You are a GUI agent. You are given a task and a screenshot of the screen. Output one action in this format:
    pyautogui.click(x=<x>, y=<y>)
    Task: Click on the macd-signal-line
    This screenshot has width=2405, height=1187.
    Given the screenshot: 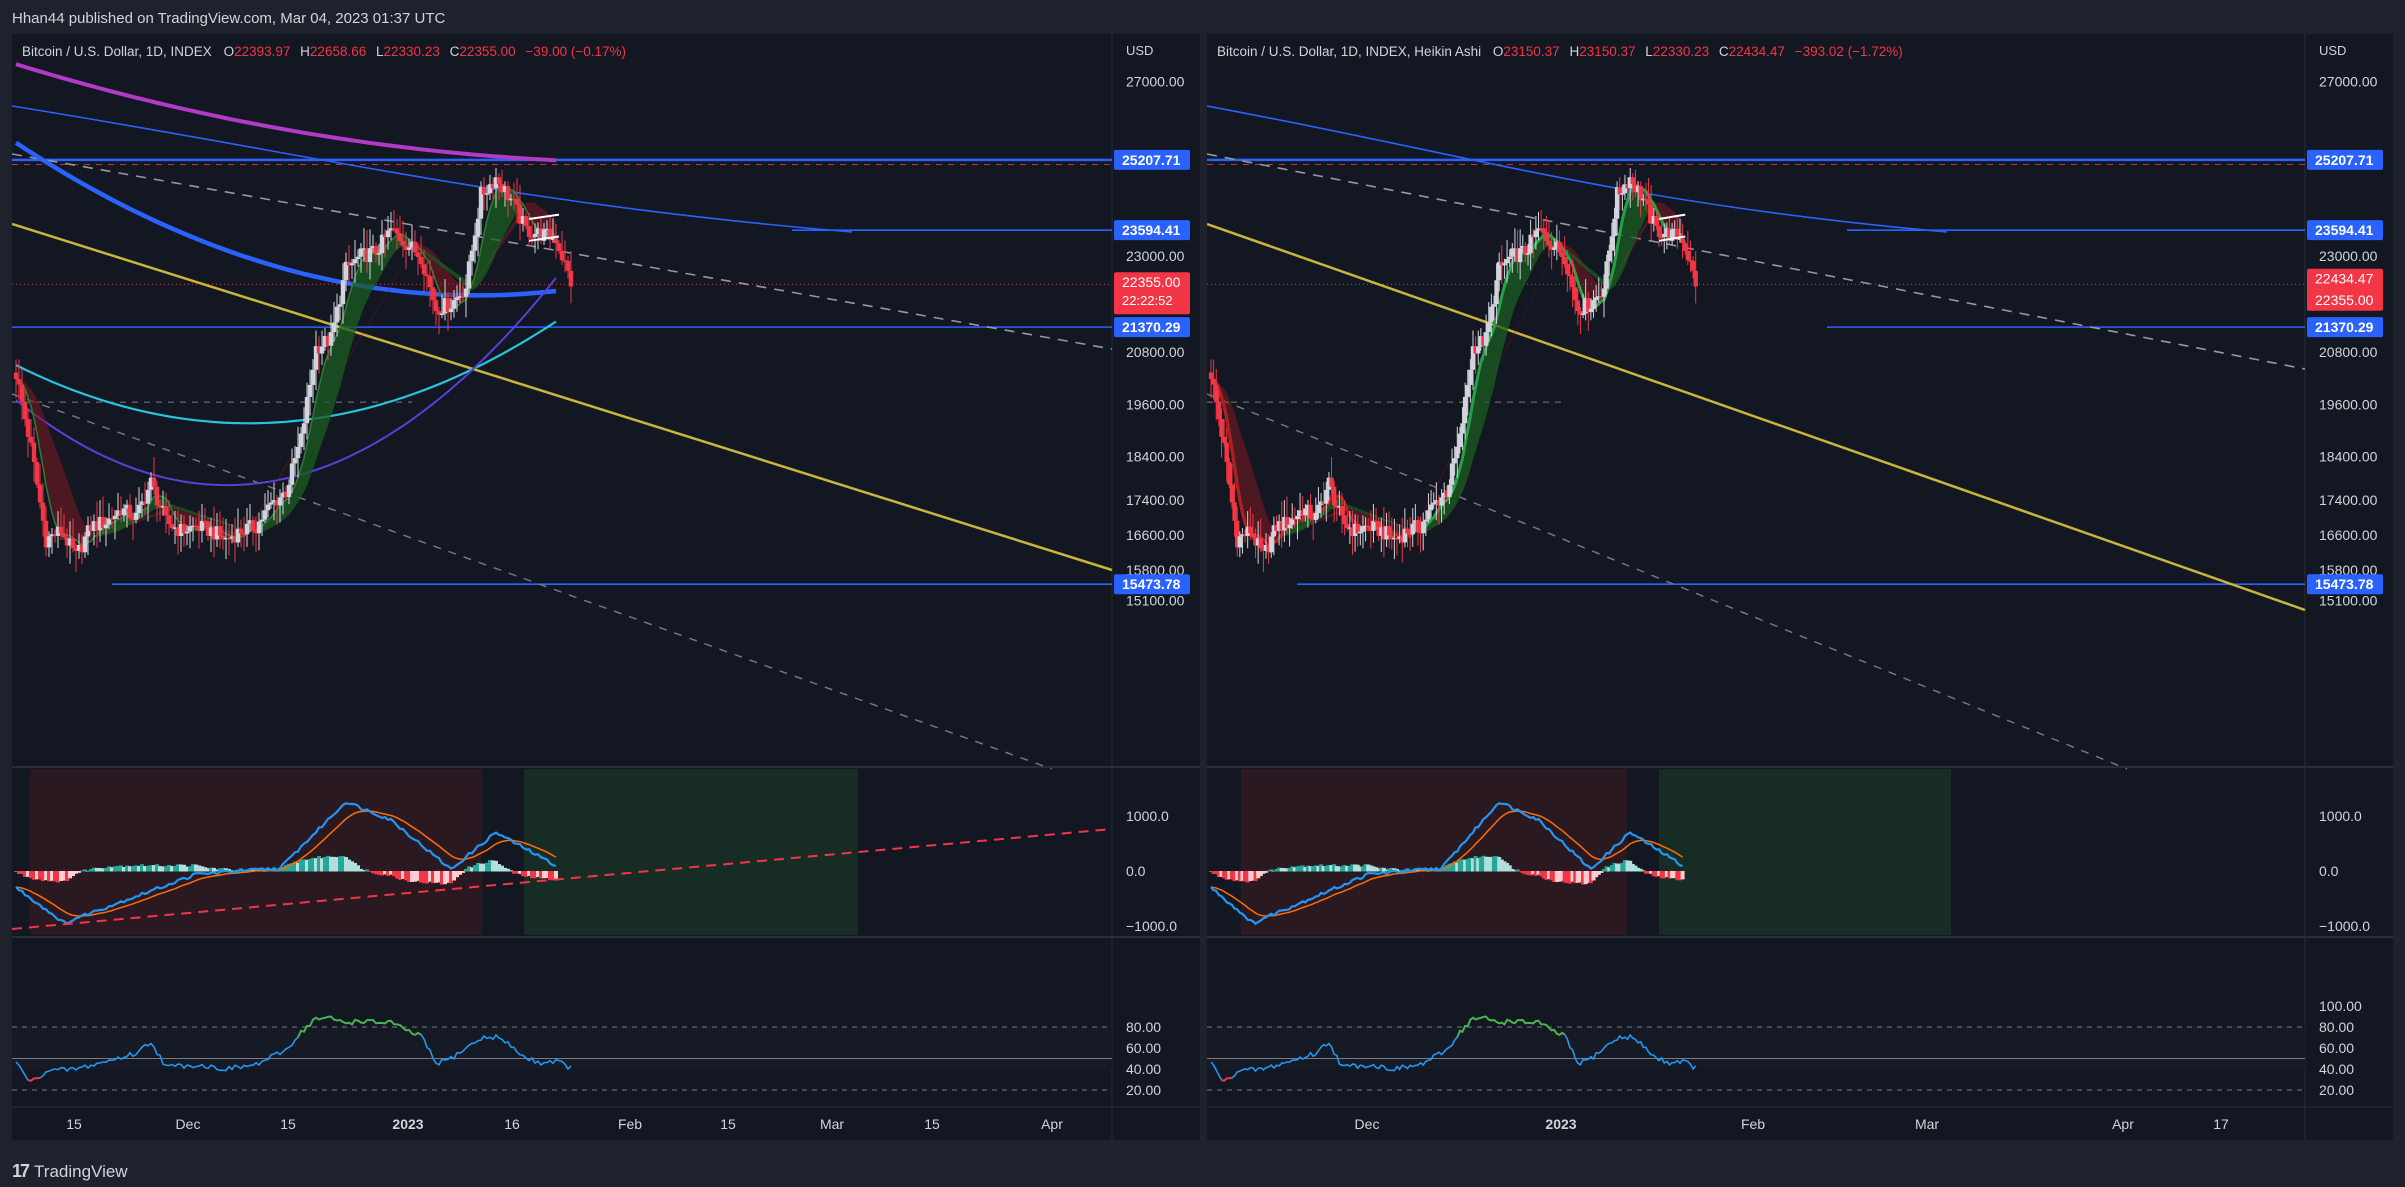 What is the action you would take?
    pyautogui.click(x=286, y=863)
    